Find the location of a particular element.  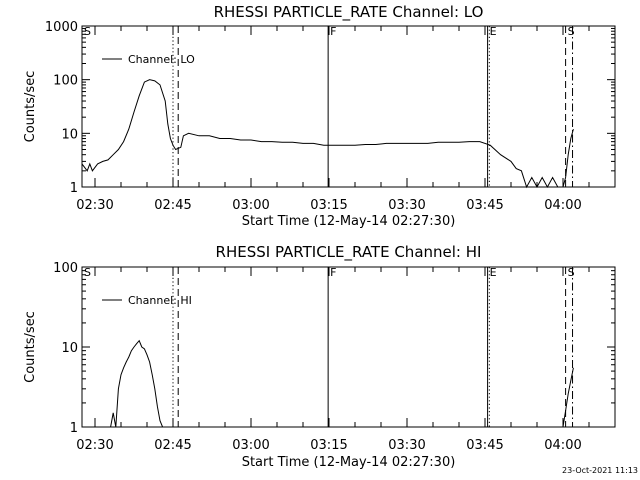

legend-label: Channel: LO is located at coordinates (161, 59).